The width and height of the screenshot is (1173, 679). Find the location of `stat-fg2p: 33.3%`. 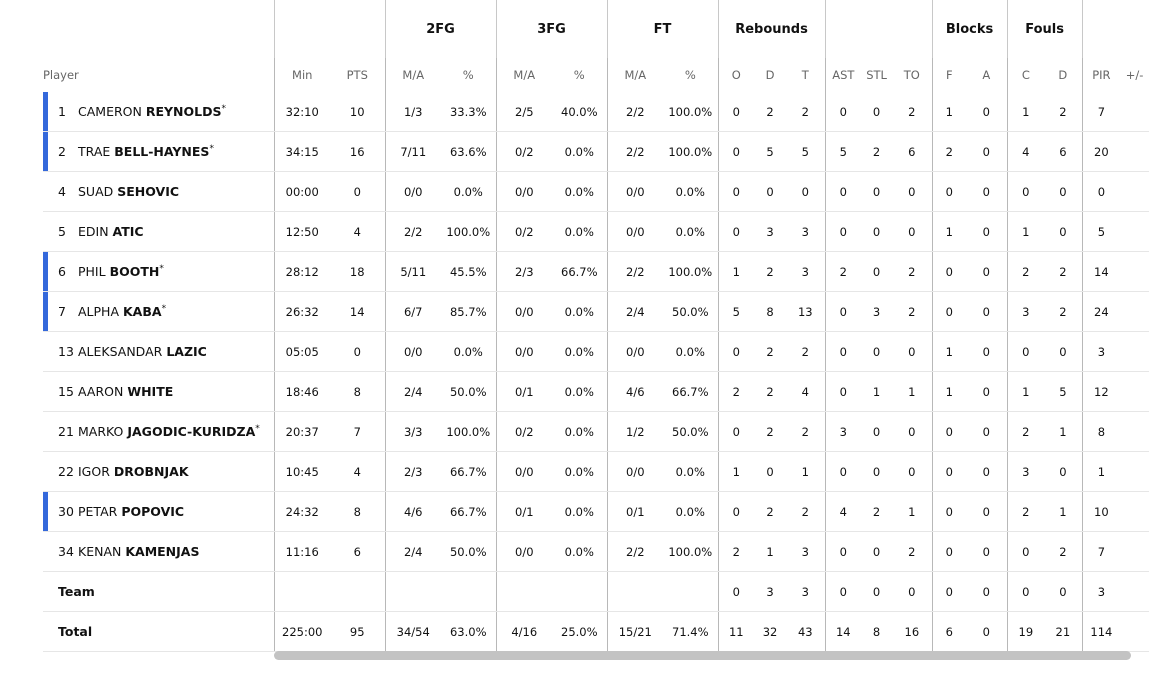

stat-fg2p: 33.3% is located at coordinates (469, 112).